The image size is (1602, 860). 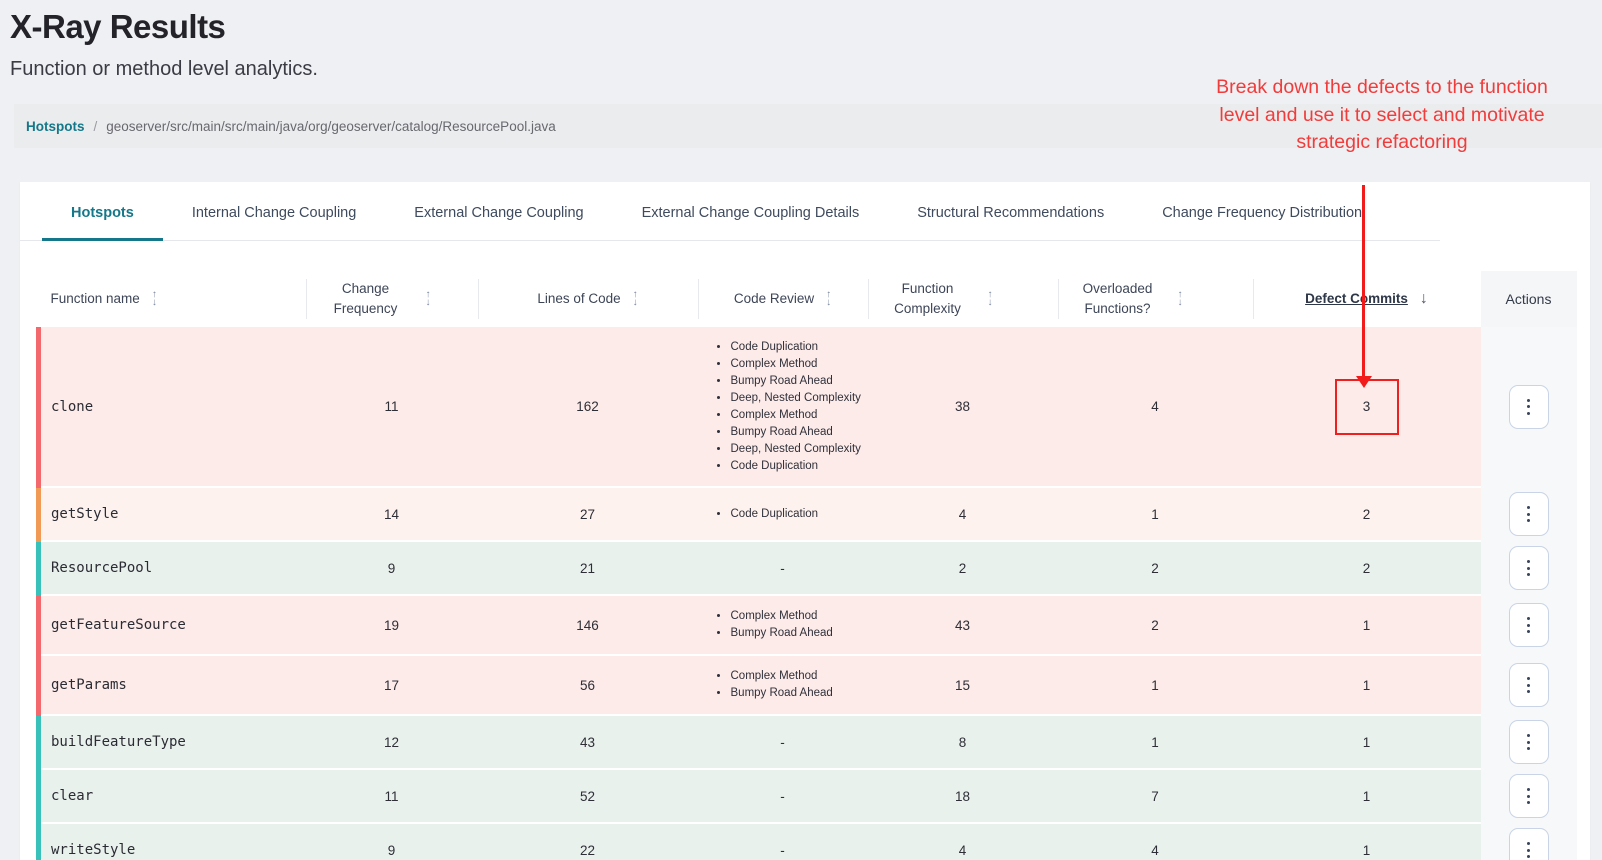 What do you see at coordinates (962, 742) in the screenshot?
I see `function-complexity-cell: 8` at bounding box center [962, 742].